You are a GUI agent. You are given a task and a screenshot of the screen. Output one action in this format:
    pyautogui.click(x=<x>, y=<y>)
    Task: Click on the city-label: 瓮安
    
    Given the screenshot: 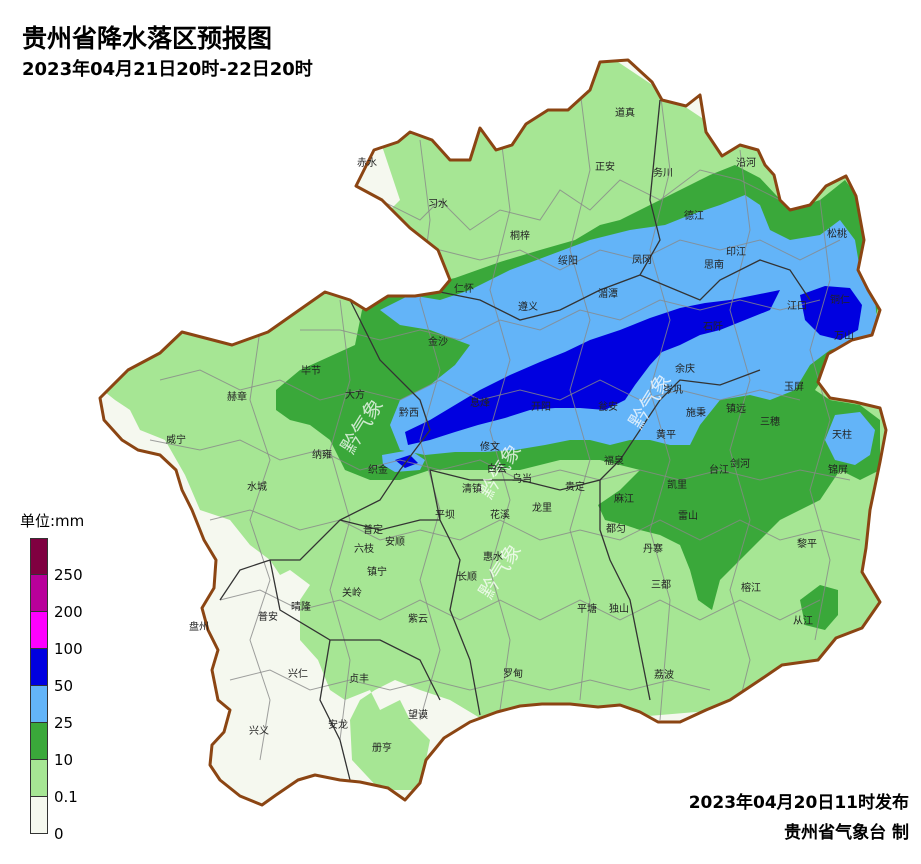 What is the action you would take?
    pyautogui.click(x=608, y=406)
    